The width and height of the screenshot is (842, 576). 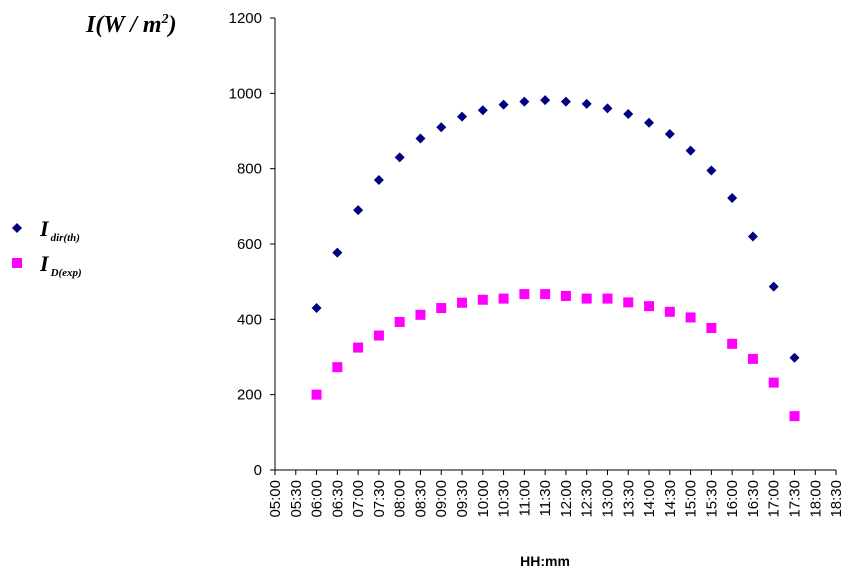 What do you see at coordinates (628, 499) in the screenshot?
I see `x-tick-label: 13:30` at bounding box center [628, 499].